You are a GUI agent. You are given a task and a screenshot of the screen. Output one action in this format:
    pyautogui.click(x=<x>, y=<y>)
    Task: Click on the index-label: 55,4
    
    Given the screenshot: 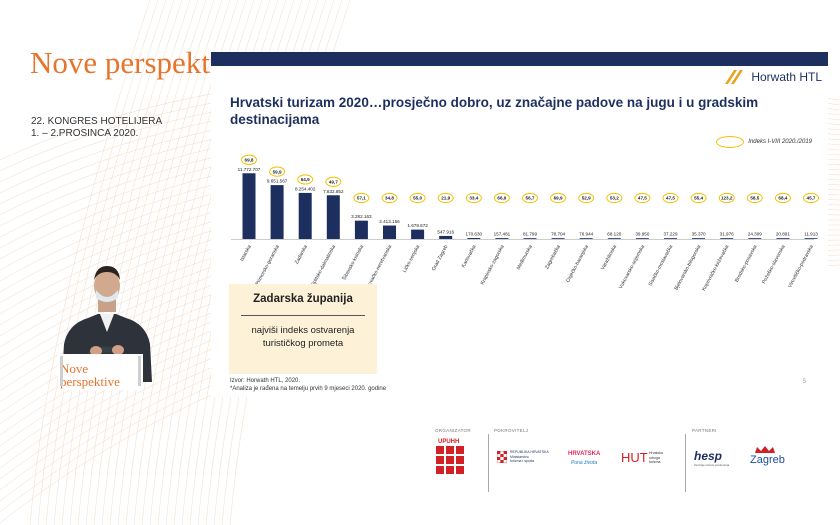 What is the action you would take?
    pyautogui.click(x=698, y=198)
    